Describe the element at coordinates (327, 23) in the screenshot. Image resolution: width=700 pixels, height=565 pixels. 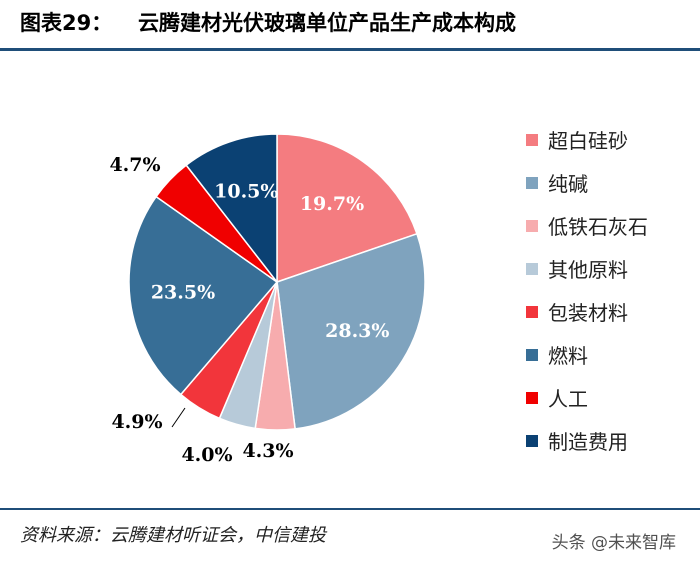
I see `chart-title: 云腾建材光伏玻璃单位产品生产成本构成` at that location.